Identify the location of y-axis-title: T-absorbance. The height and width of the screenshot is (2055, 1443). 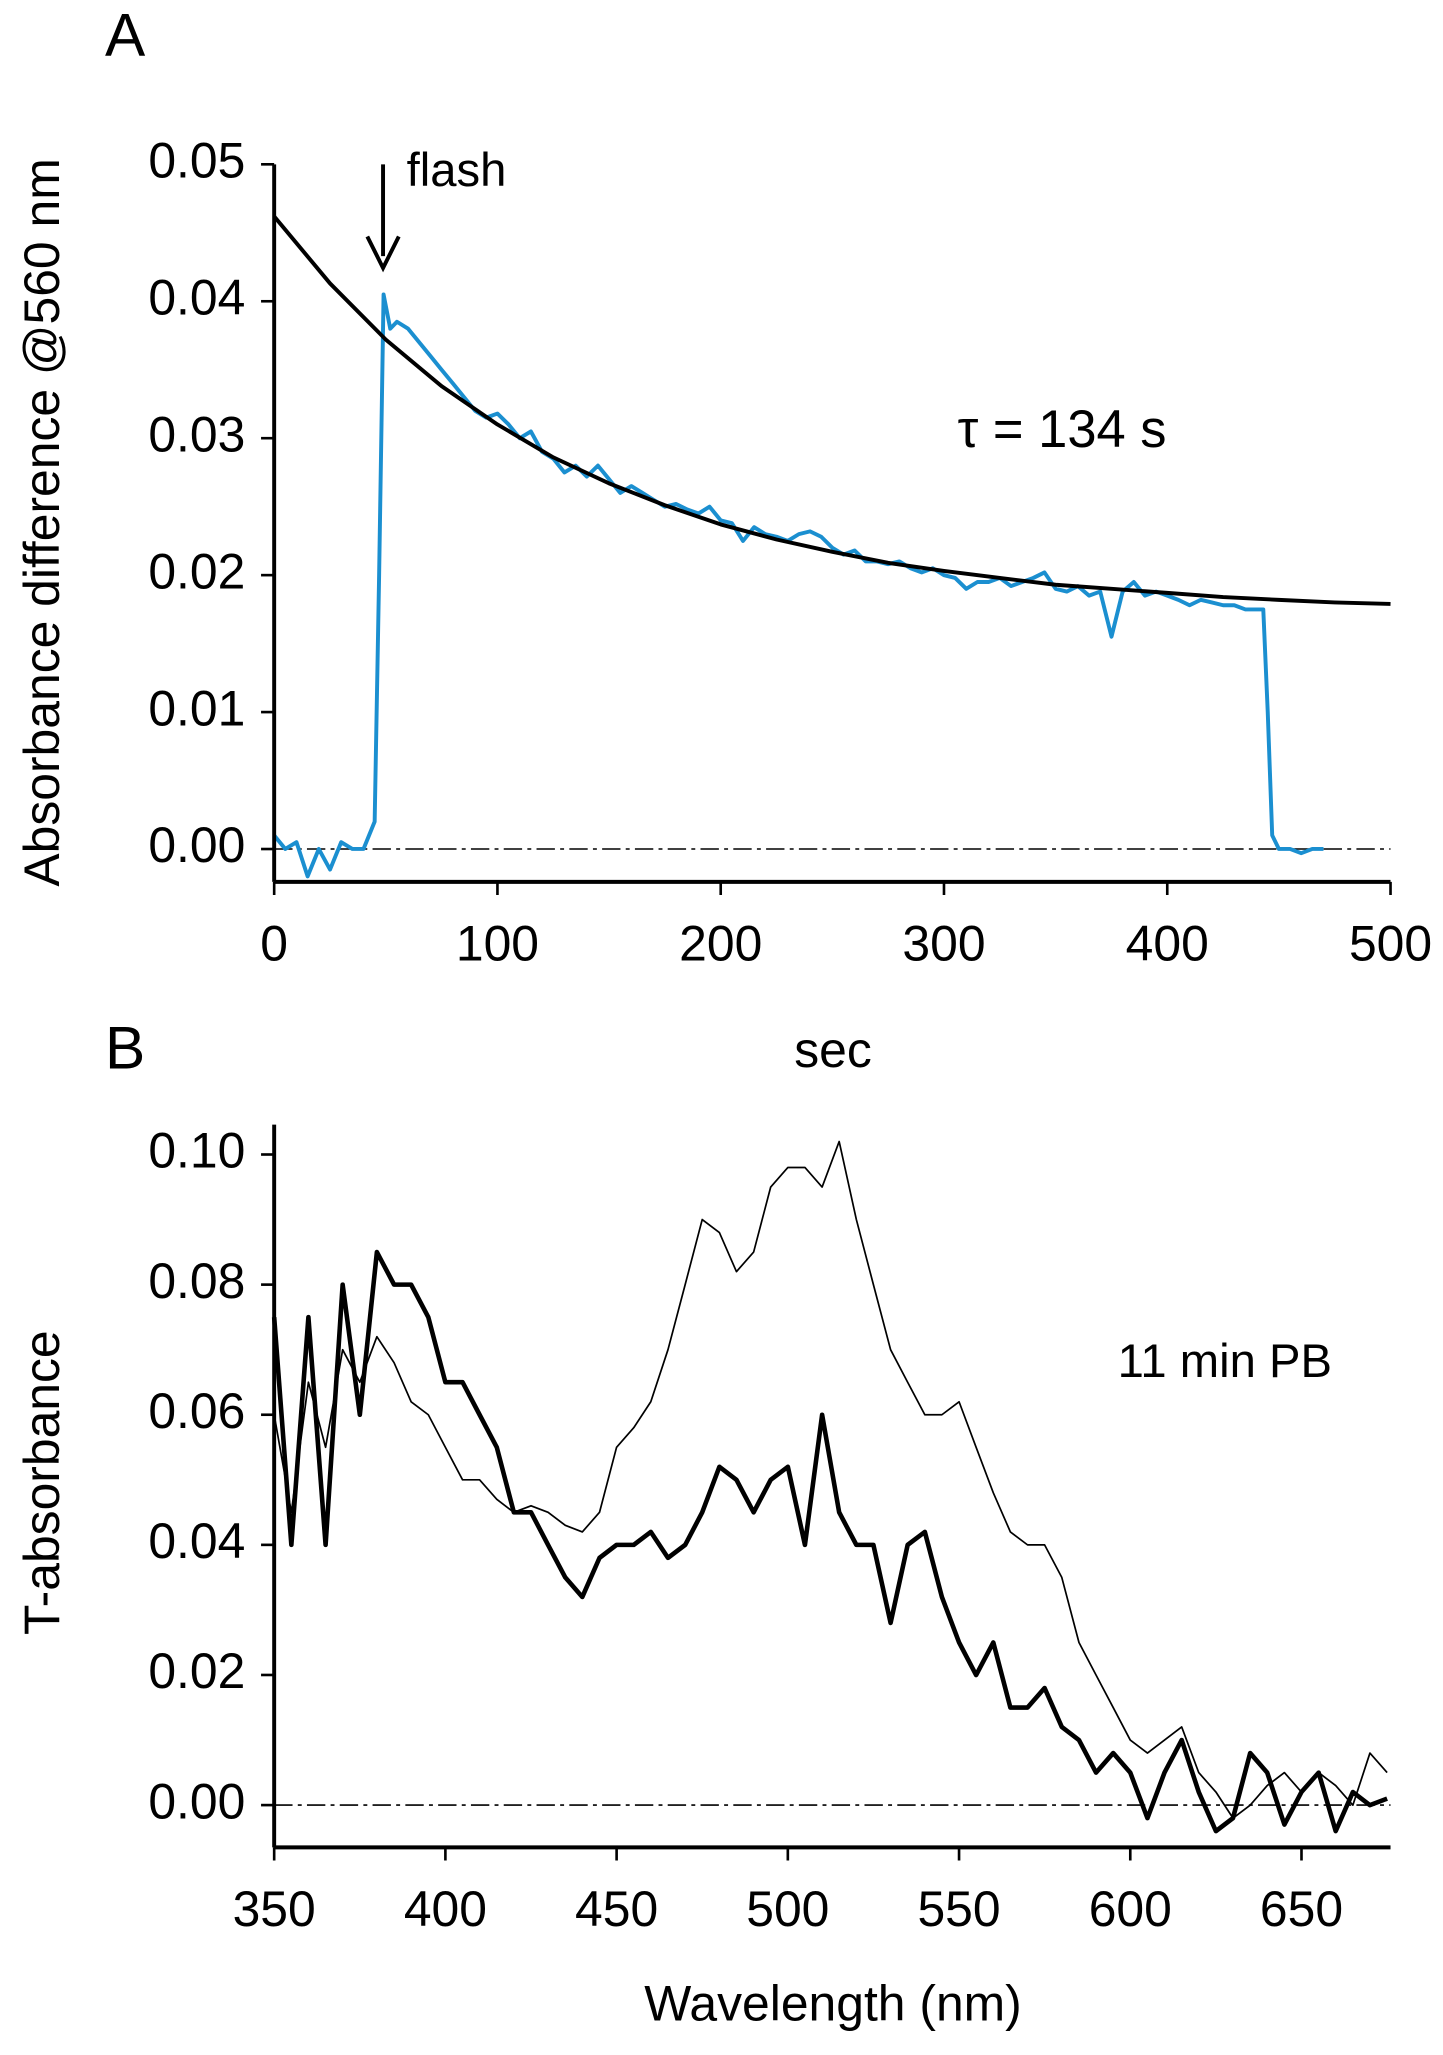
(42, 1482).